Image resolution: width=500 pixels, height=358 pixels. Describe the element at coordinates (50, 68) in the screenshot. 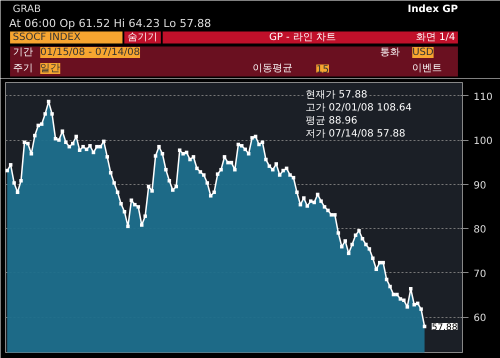

I see `text: 일간` at that location.